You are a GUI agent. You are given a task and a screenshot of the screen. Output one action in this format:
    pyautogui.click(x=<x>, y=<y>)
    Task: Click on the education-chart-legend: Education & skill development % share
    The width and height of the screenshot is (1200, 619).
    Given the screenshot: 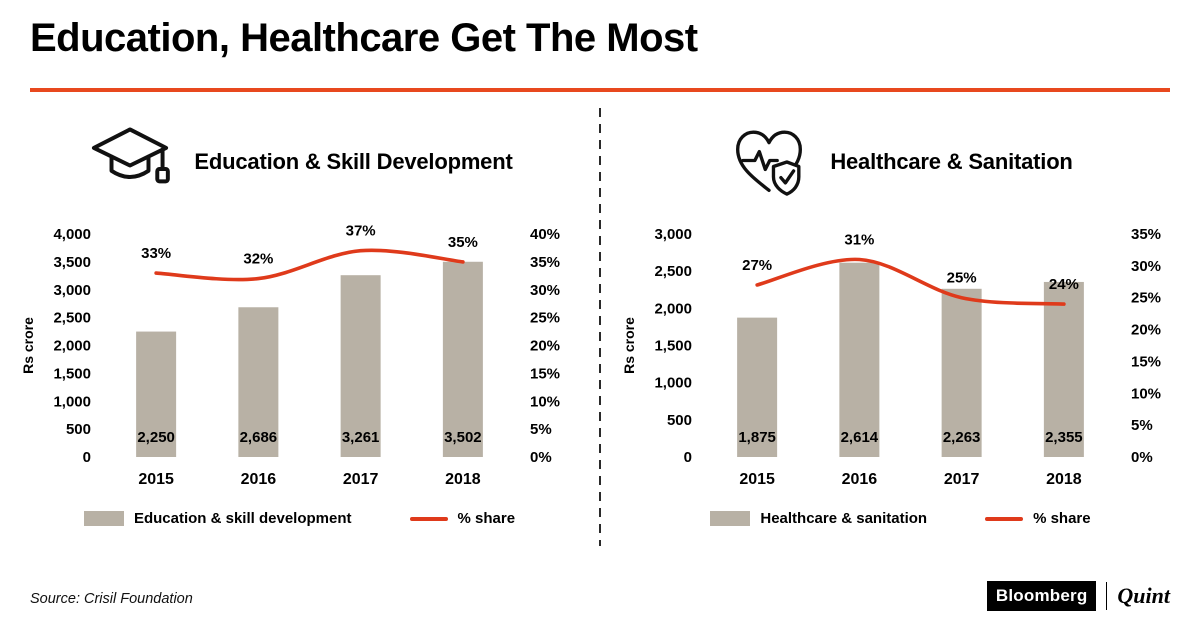 What is the action you would take?
    pyautogui.click(x=299, y=518)
    